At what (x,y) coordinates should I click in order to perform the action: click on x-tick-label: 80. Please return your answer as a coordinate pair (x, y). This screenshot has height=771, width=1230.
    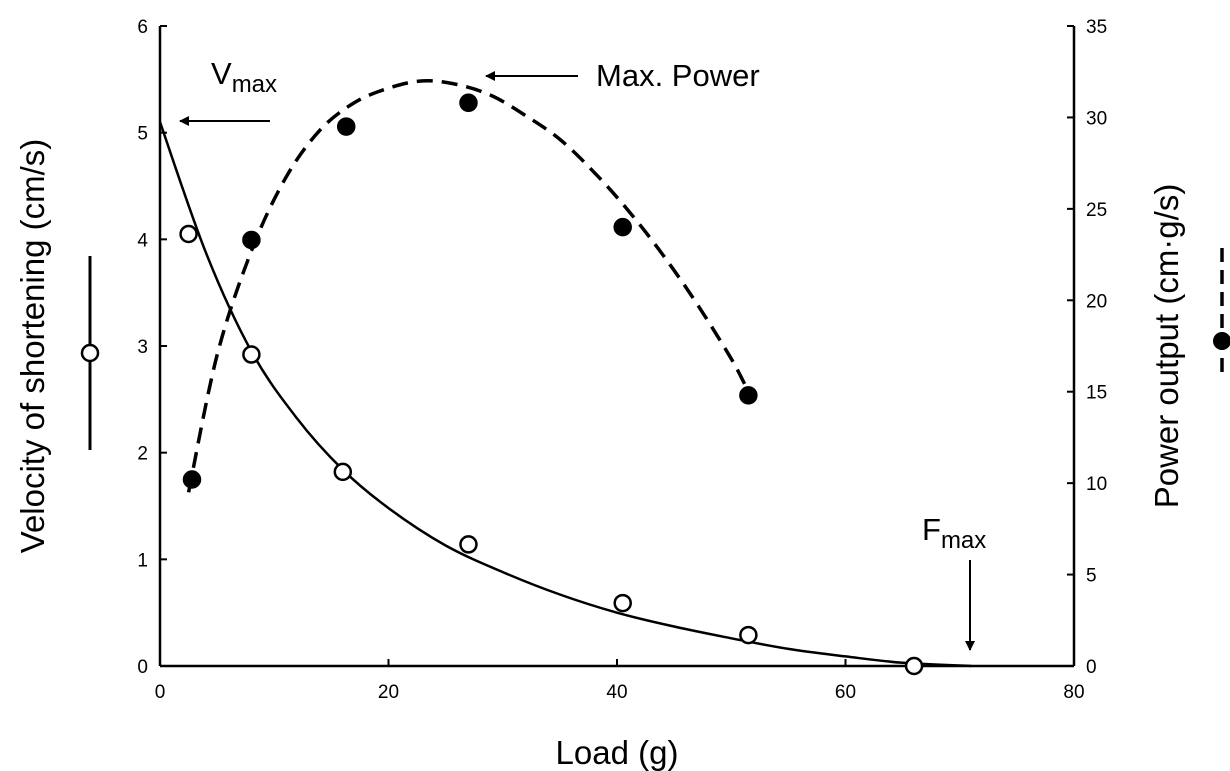
    Looking at the image, I should click on (1073, 692).